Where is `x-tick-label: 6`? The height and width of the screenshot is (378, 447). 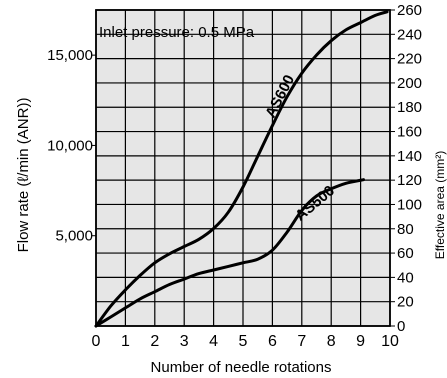
x-tick-label: 6 is located at coordinates (272, 341).